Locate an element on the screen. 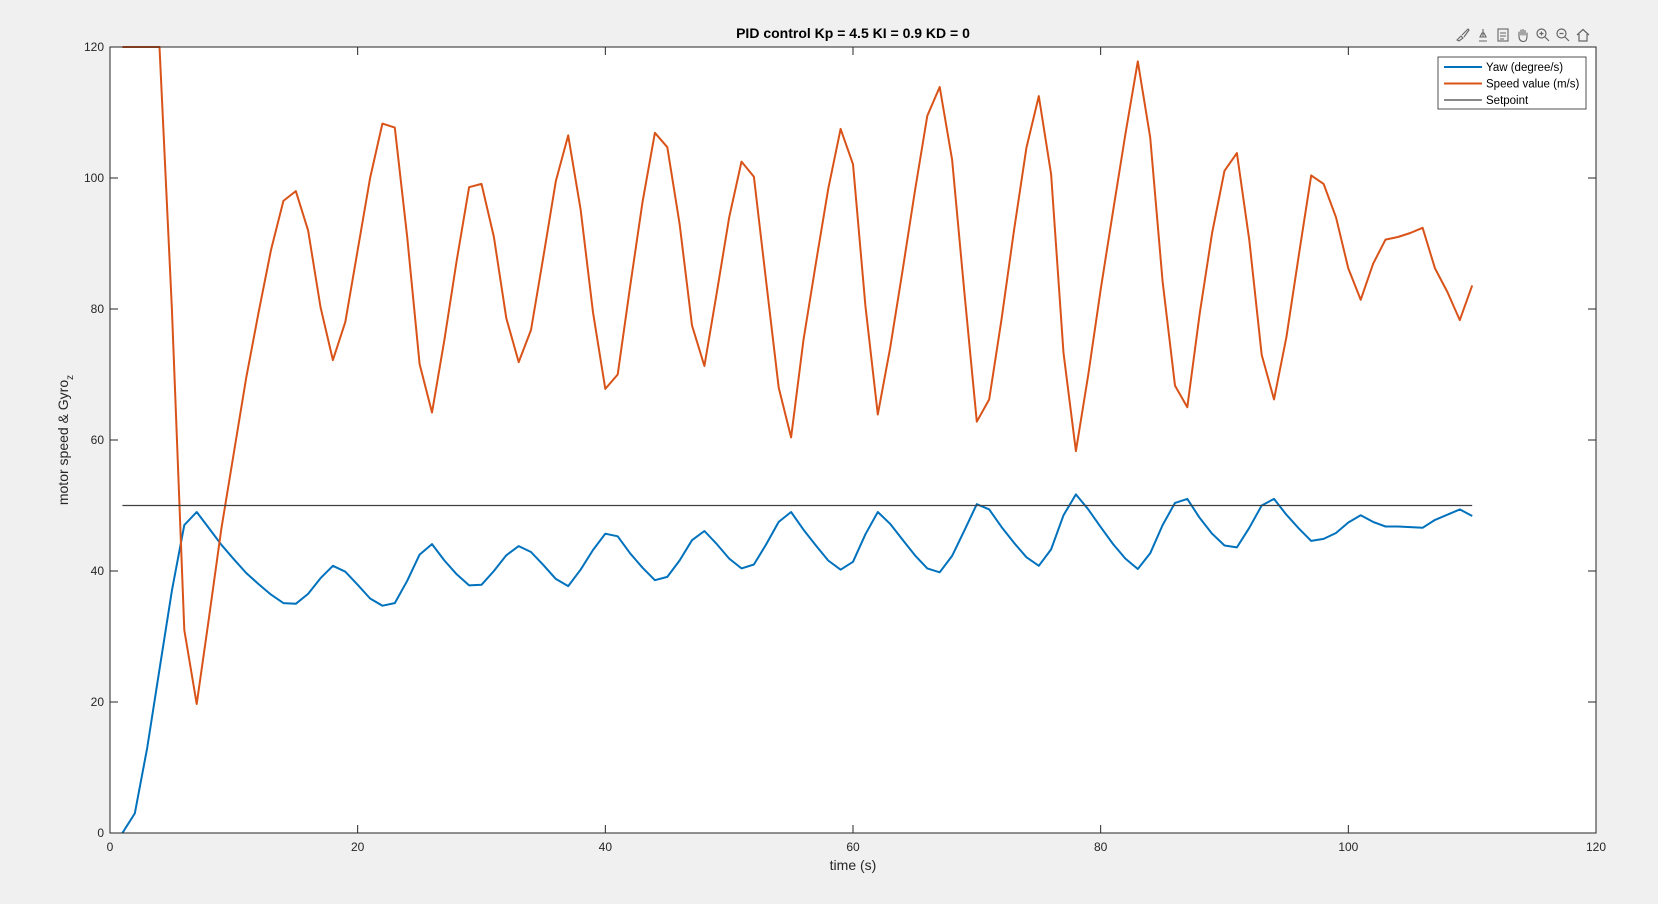 Image resolution: width=1658 pixels, height=904 pixels. x-tick-label: 60 is located at coordinates (853, 847).